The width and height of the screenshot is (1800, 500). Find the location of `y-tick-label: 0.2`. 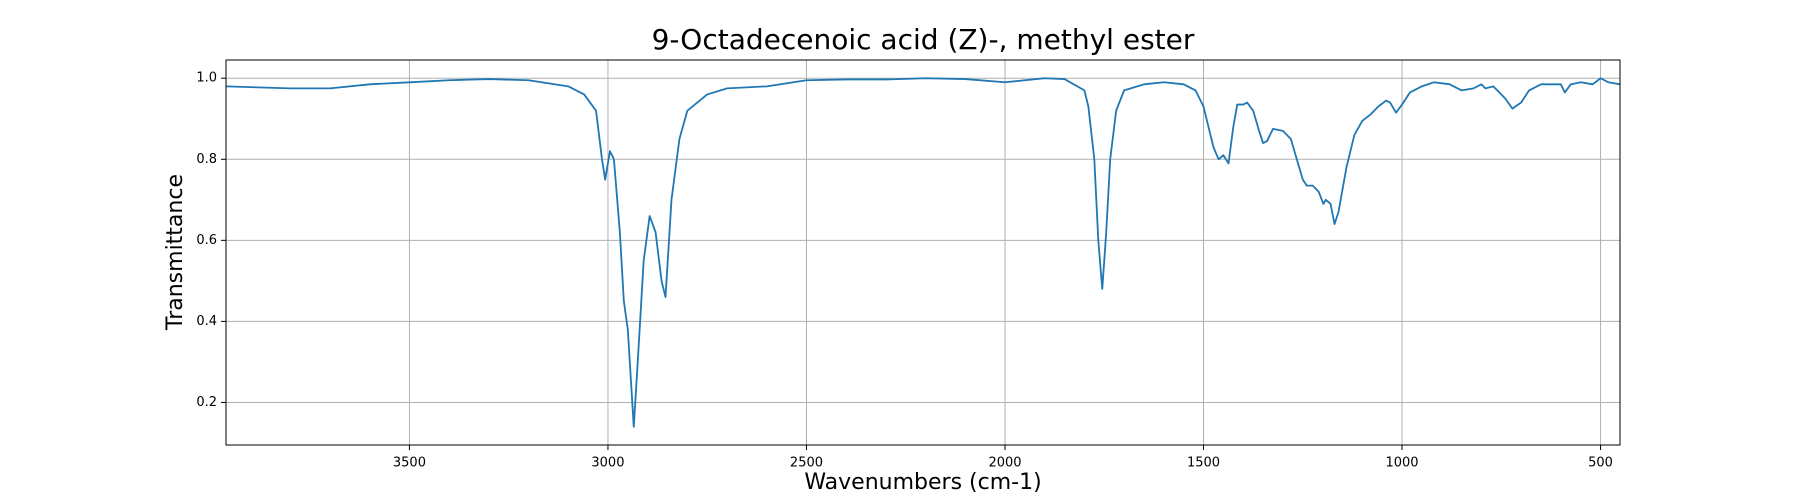

y-tick-label: 0.2 is located at coordinates (206, 402).